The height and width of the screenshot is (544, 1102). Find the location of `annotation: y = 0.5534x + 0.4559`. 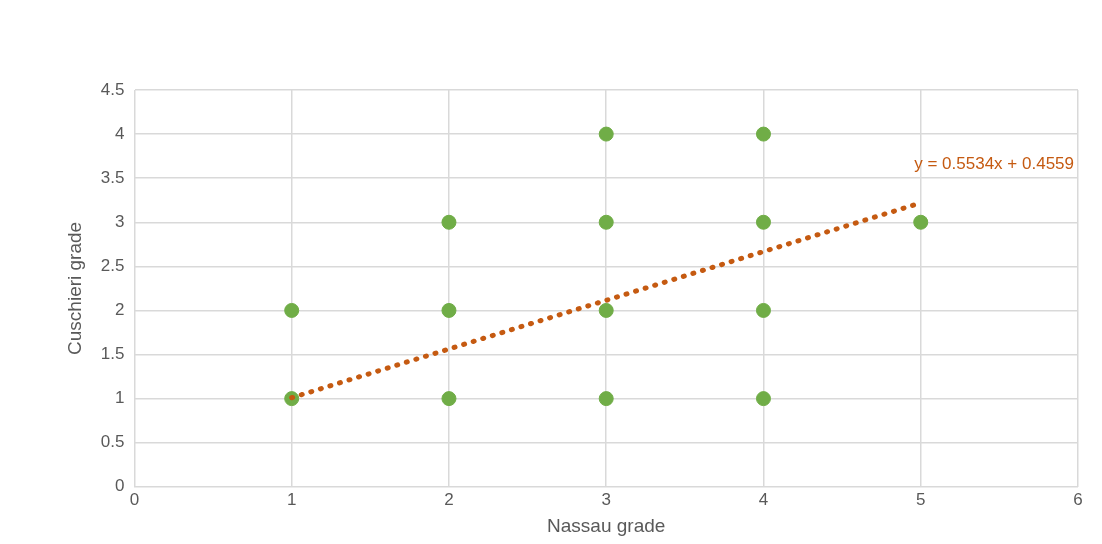

annotation: y = 0.5534x + 0.4559 is located at coordinates (994, 164).